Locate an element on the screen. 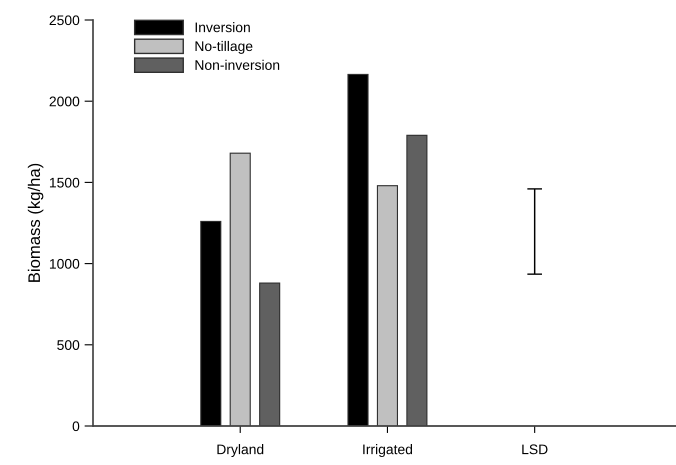 The height and width of the screenshot is (465, 676). y-axis-title: Biomass (kg/ha) is located at coordinates (36, 223).